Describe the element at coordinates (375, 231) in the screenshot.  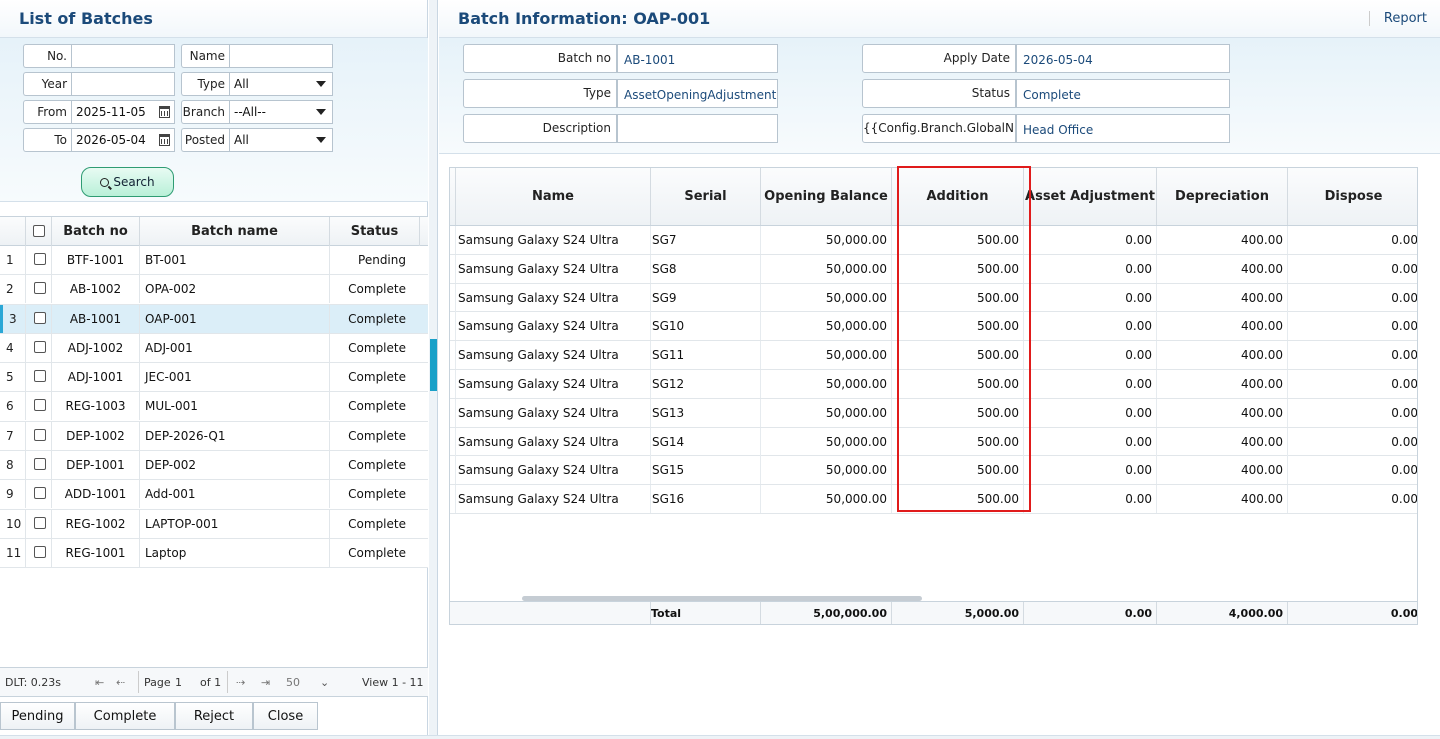
I see `column-header-status: Status` at that location.